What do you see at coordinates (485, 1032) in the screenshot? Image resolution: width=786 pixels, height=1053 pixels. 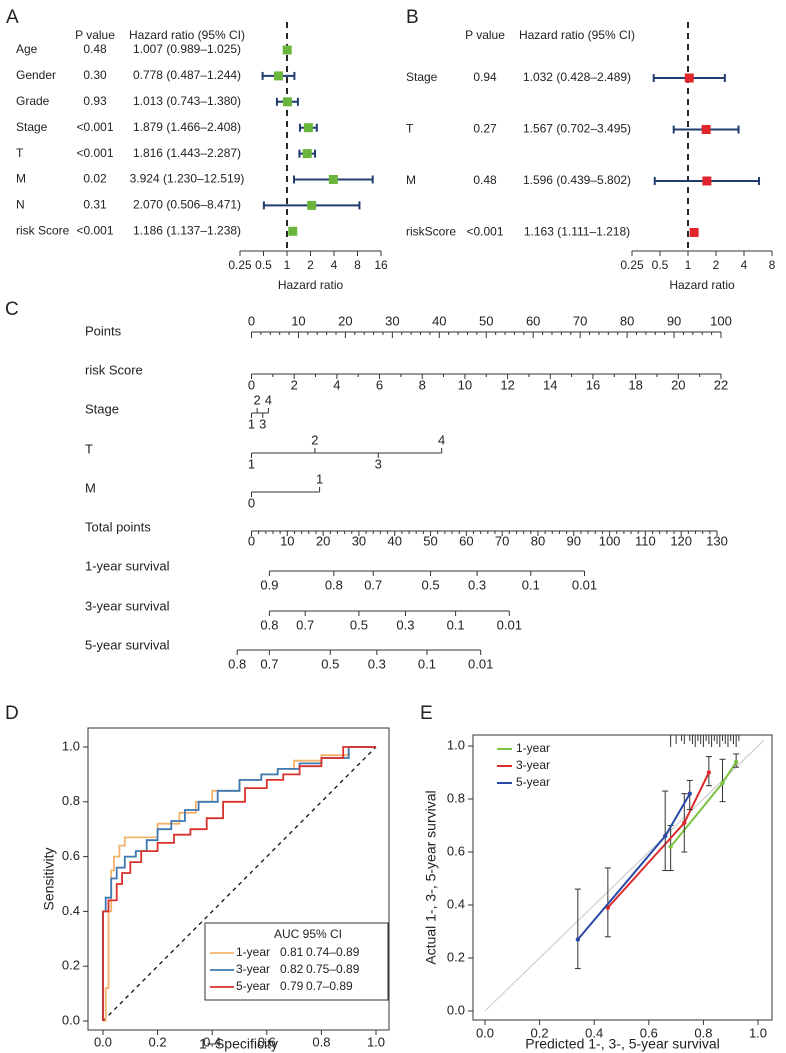 I see `x-tick-label: 0.0` at bounding box center [485, 1032].